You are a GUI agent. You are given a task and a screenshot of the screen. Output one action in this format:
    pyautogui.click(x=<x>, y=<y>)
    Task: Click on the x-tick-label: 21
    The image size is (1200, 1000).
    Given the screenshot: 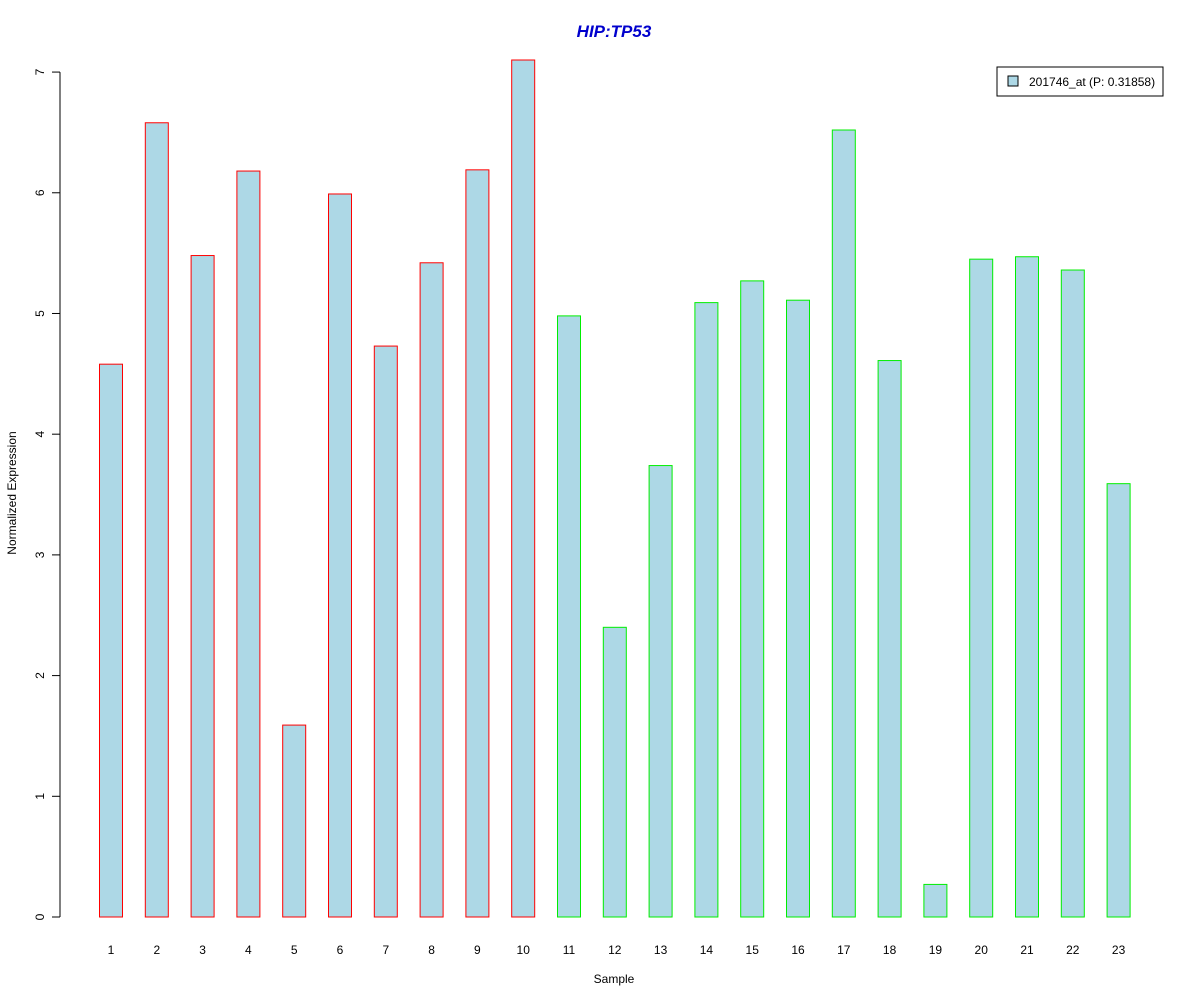 What is the action you would take?
    pyautogui.click(x=1027, y=950)
    